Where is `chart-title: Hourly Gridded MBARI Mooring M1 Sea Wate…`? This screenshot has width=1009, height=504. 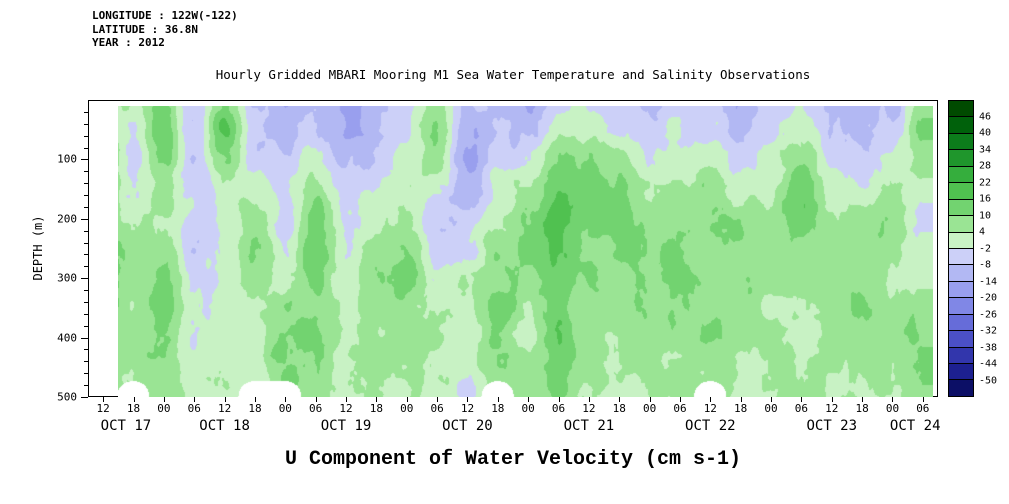 chart-title: Hourly Gridded MBARI Mooring M1 Sea Wate… is located at coordinates (513, 74).